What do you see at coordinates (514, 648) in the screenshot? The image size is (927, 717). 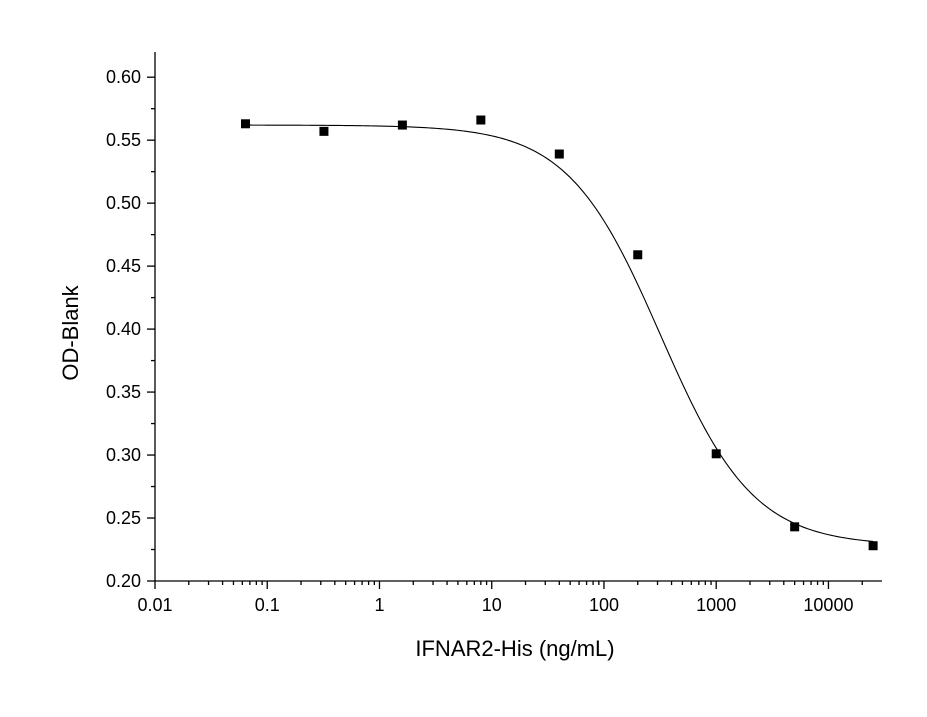 I see `x-axis-title: IFNAR2-His (ng/mL)` at bounding box center [514, 648].